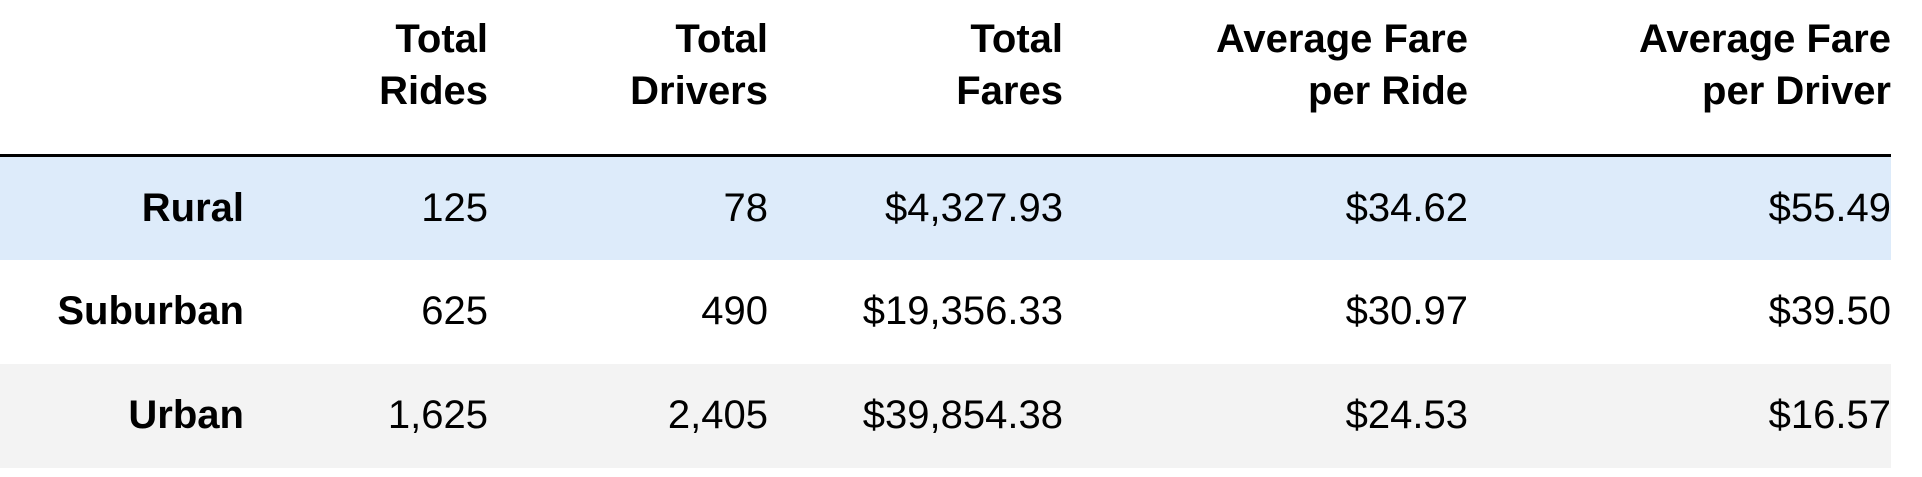 The image size is (1922, 477). I want to click on index-header-blank, so click(122, 78).